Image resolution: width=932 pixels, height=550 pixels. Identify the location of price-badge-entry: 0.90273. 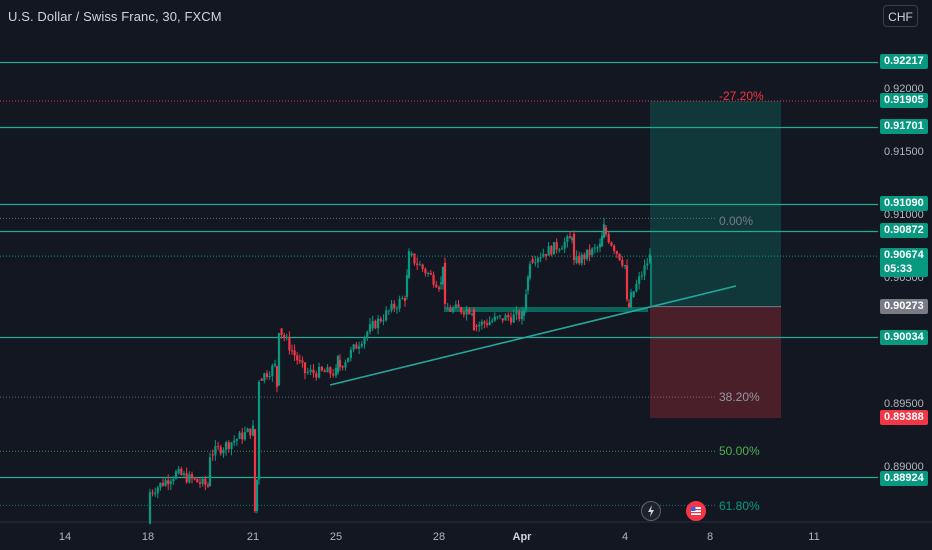
(904, 306).